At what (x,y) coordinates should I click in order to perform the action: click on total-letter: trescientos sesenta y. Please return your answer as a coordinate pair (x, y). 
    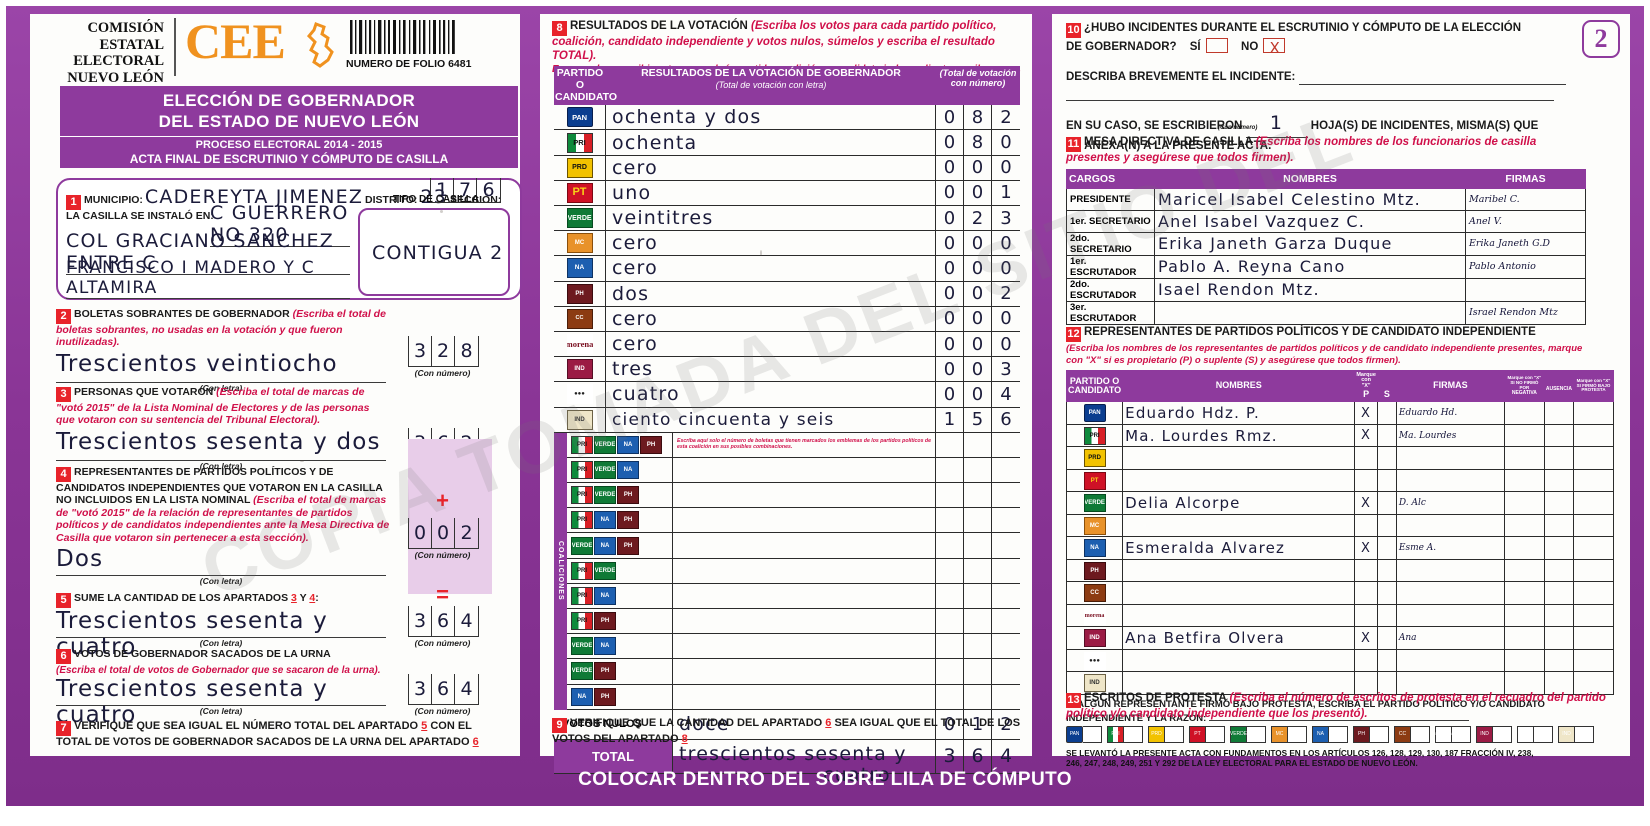
    Looking at the image, I should click on (793, 753).